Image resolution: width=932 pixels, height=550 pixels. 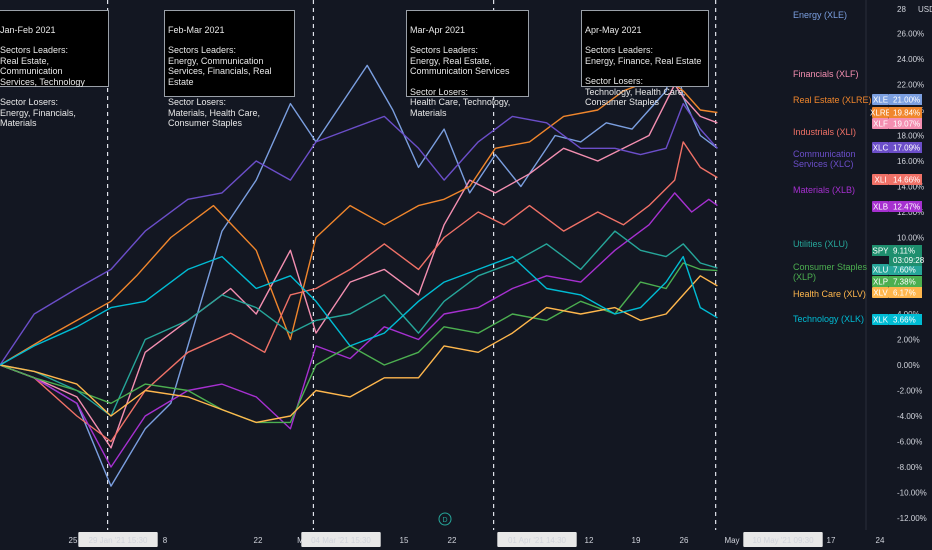 What do you see at coordinates (38, 118) in the screenshot?
I see `annotation-losers: Energy, Financials, Materials` at bounding box center [38, 118].